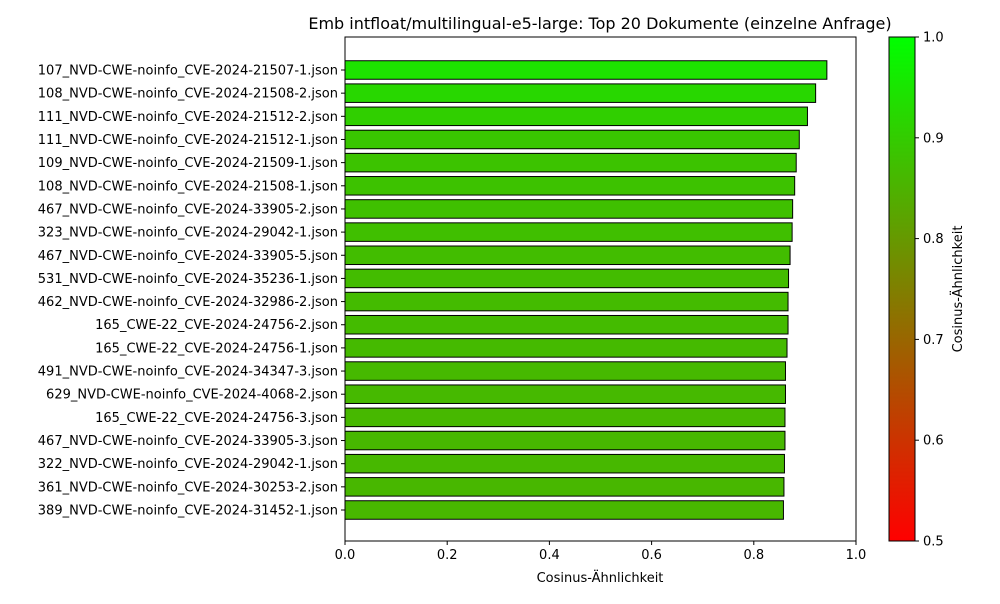 Image resolution: width=1000 pixels, height=604 pixels. What do you see at coordinates (933, 239) in the screenshot?
I see `colorbar-tick-label: 0.8` at bounding box center [933, 239].